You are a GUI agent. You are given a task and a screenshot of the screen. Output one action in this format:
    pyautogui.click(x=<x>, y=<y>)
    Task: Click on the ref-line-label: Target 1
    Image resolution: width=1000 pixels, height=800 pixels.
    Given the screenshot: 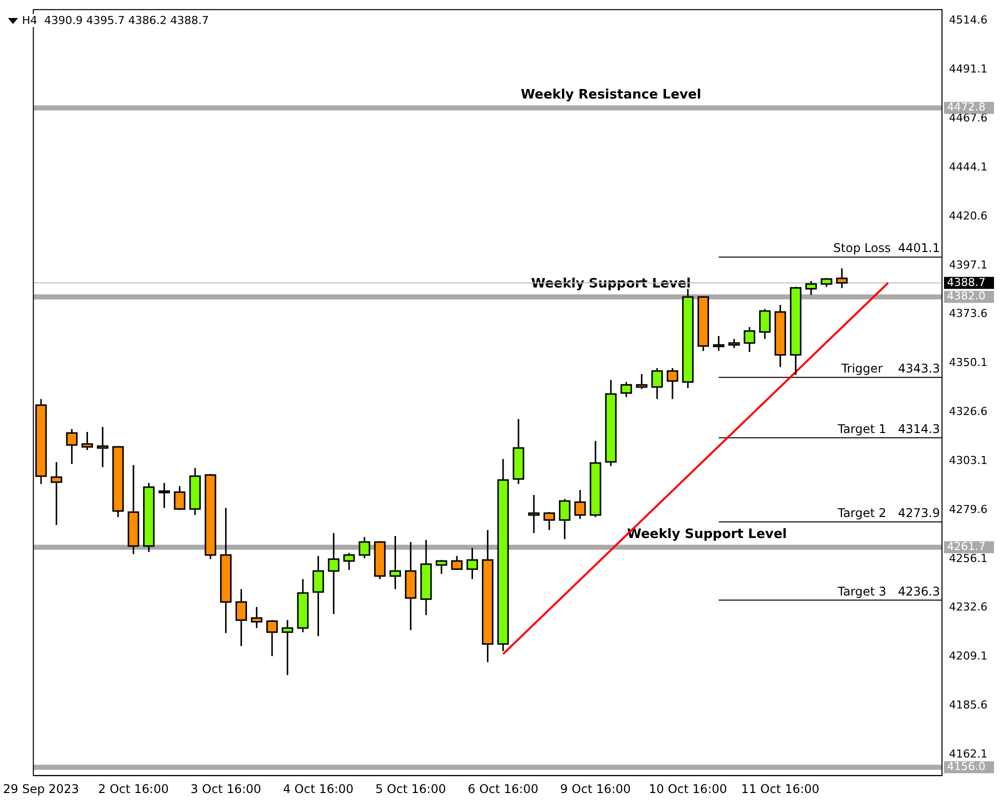 What is the action you would take?
    pyautogui.click(x=861, y=429)
    